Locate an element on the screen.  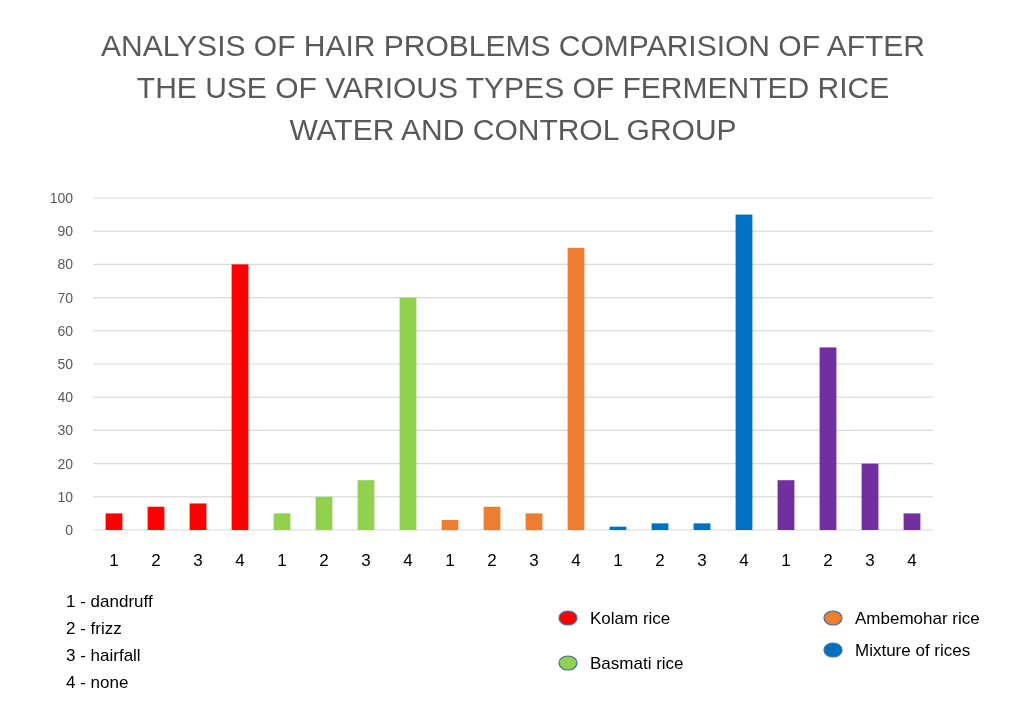
text: 3 - hairfall is located at coordinates (103, 655).